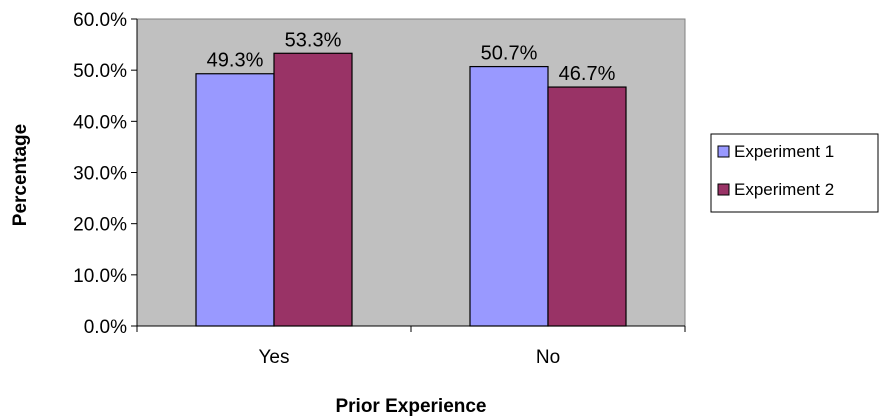 The image size is (884, 418). I want to click on bar-experiment-2-yes, so click(313, 189).